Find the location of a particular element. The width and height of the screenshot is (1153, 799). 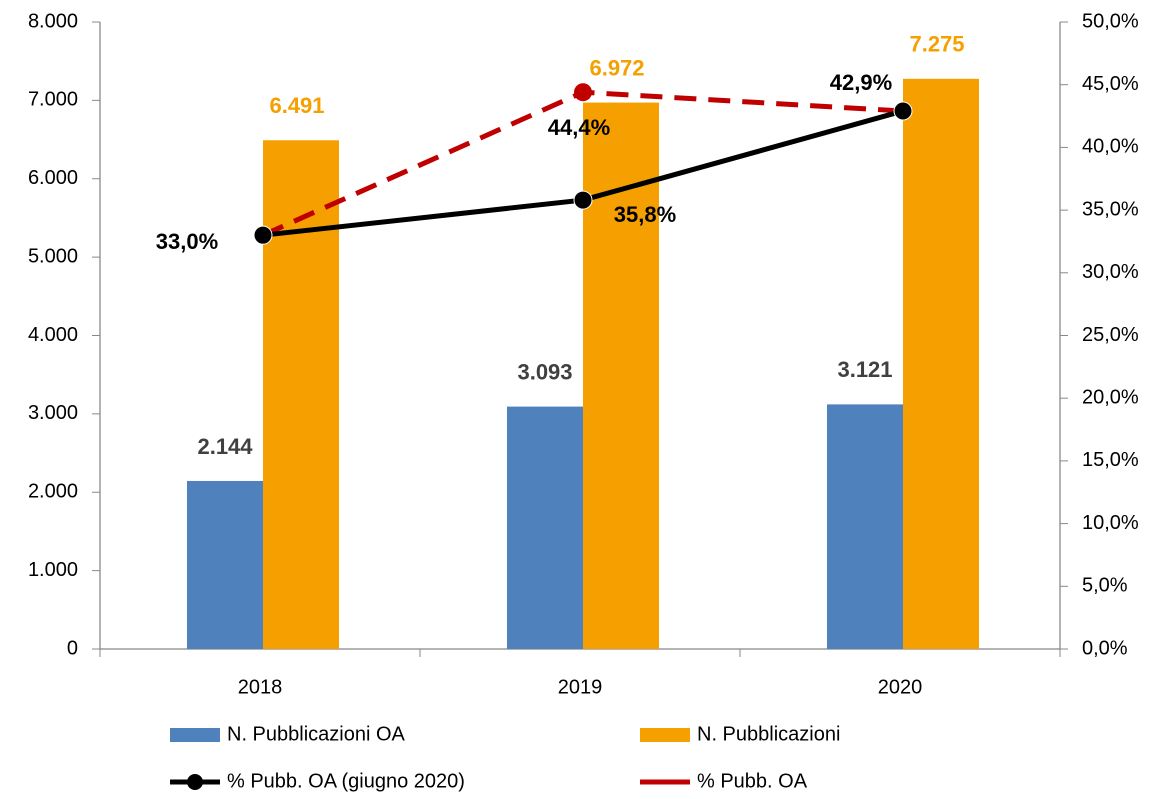

legend-marker is located at coordinates (195, 782).